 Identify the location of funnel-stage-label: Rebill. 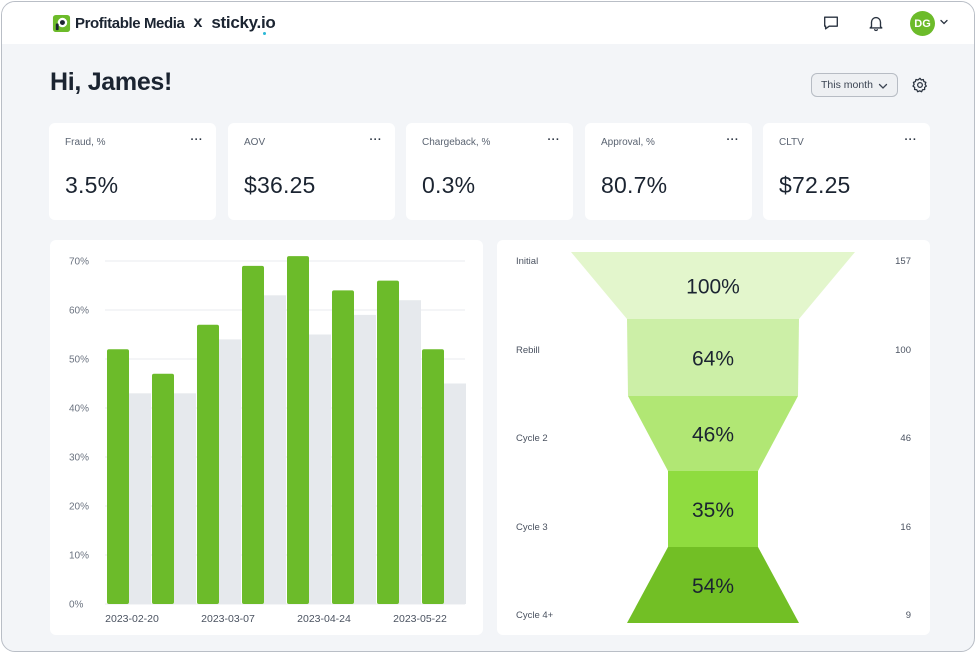
(528, 350).